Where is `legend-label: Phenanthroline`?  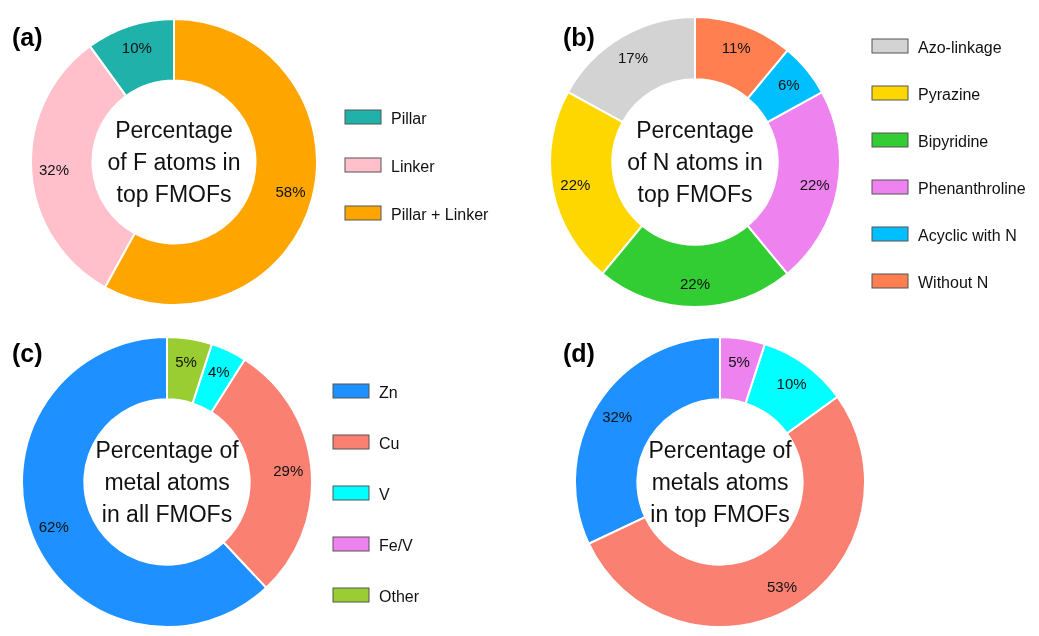 legend-label: Phenanthroline is located at coordinates (972, 188).